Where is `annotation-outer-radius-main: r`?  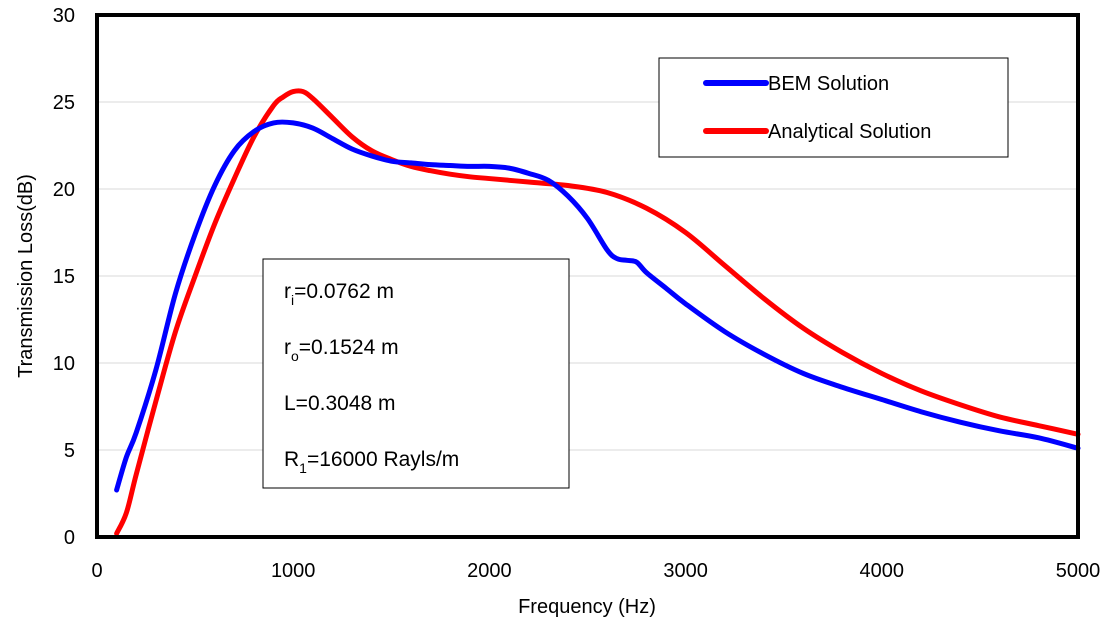 annotation-outer-radius-main: r is located at coordinates (287, 347).